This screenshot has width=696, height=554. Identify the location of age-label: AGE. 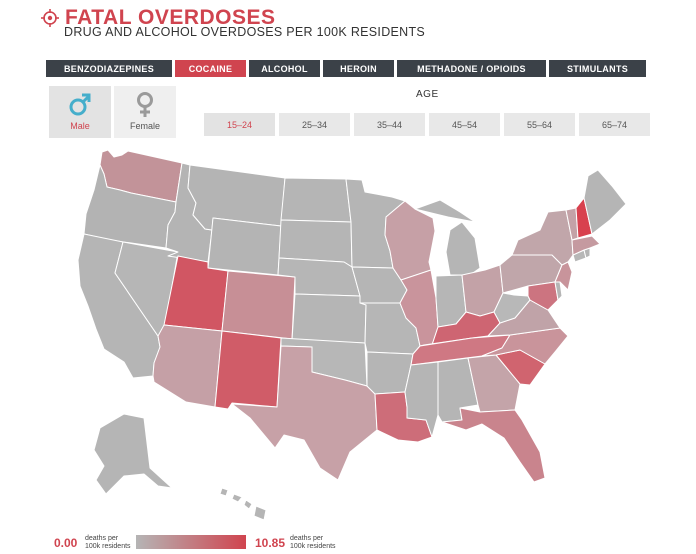
(427, 94).